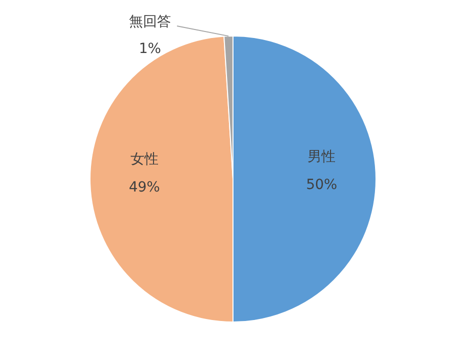 The image size is (466, 359). I want to click on slice-label: 女性, so click(144, 160).